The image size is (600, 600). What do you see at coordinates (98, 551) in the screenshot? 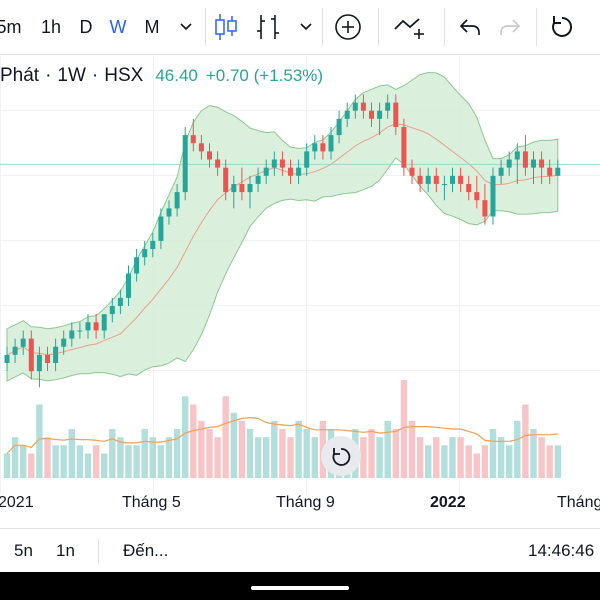
I see `bottombar-divider` at bounding box center [98, 551].